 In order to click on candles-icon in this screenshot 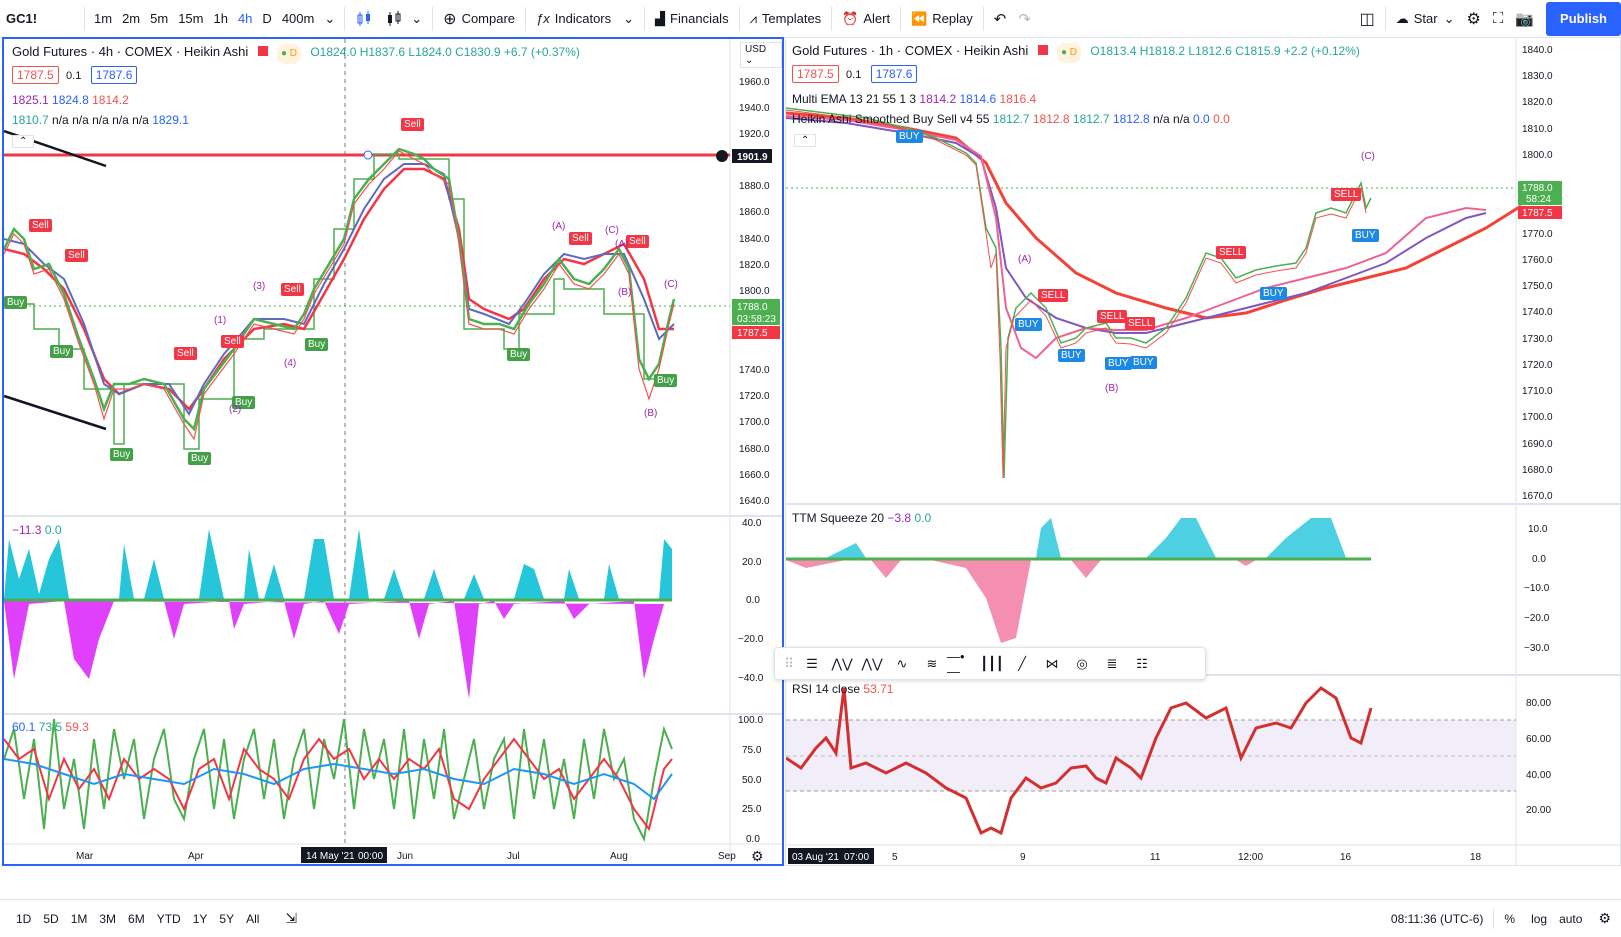, I will do `click(364, 19)`.